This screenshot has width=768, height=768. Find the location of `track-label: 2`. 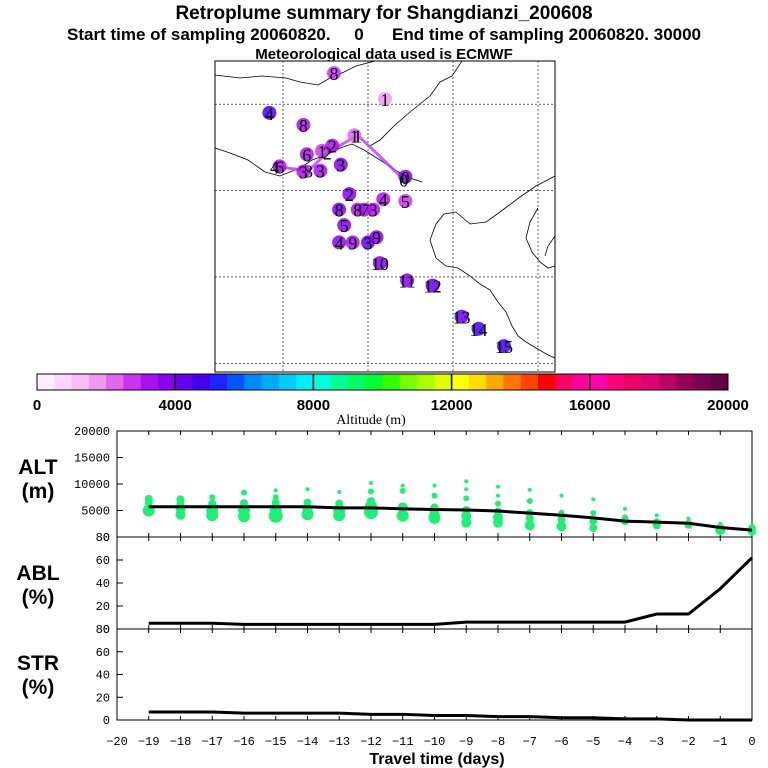

track-label: 2 is located at coordinates (327, 154).